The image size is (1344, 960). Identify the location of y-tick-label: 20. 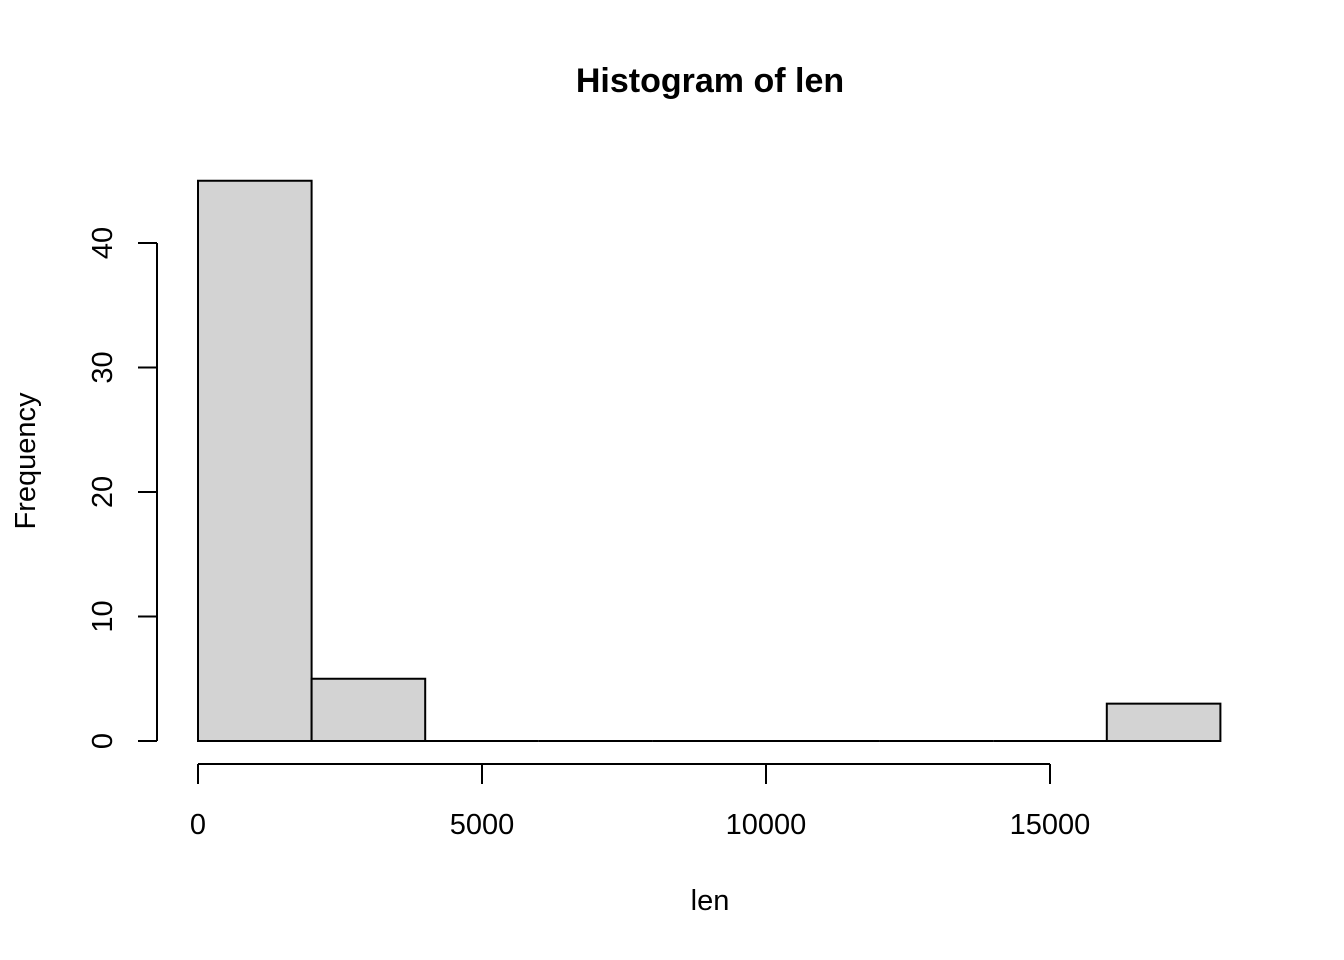
(103, 492).